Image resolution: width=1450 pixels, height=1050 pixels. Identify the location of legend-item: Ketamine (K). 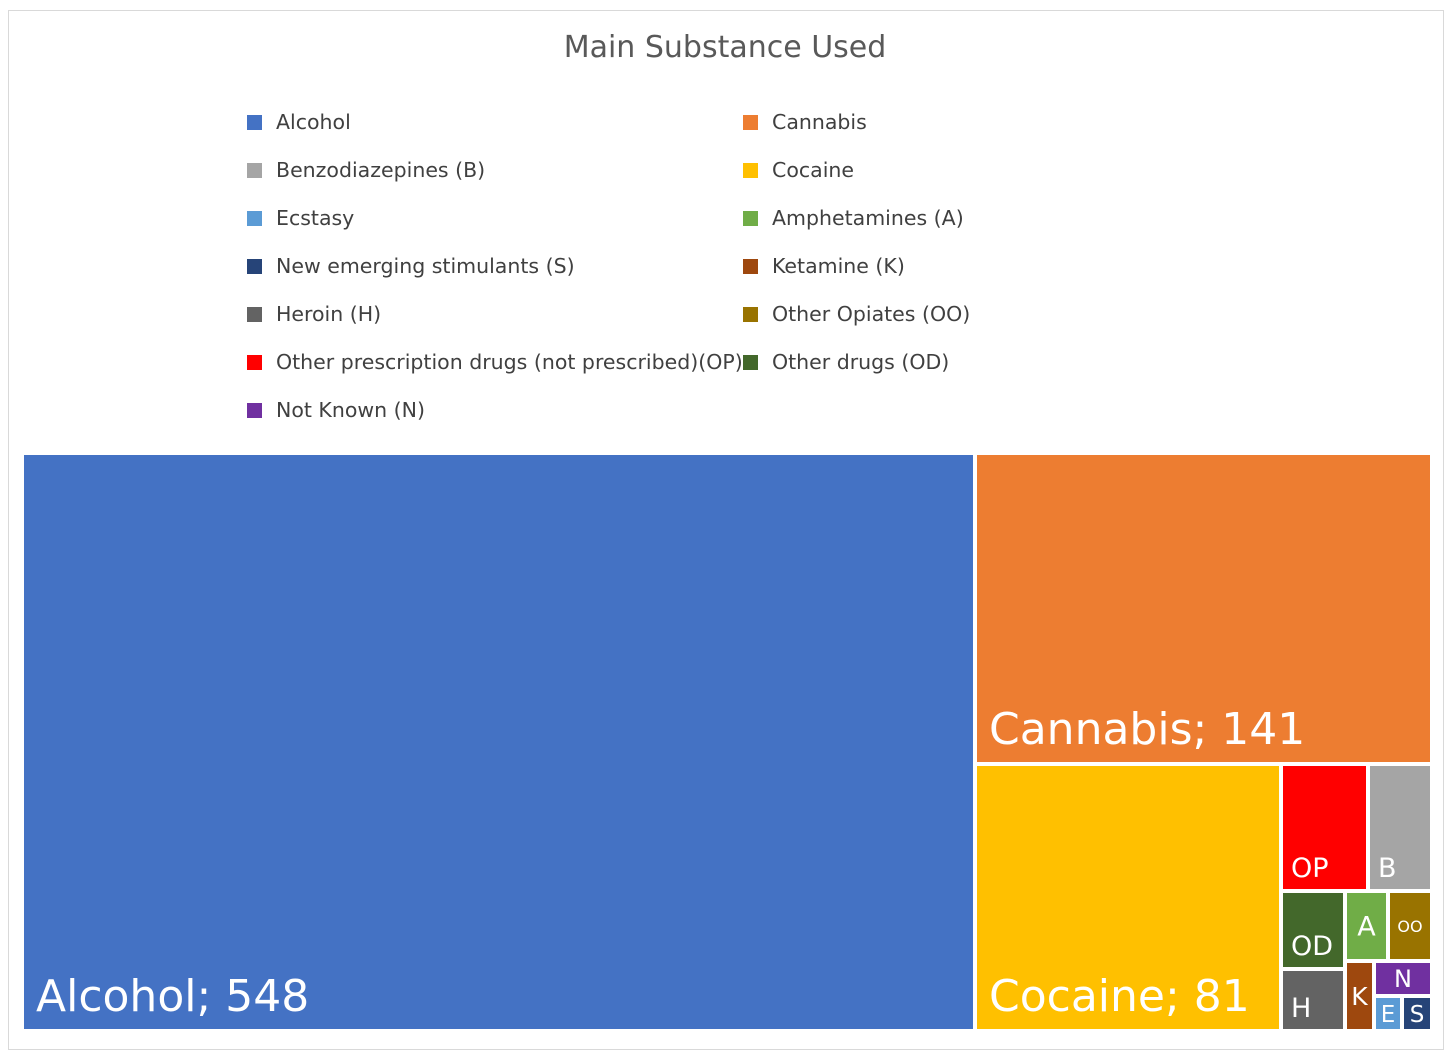
(824, 266).